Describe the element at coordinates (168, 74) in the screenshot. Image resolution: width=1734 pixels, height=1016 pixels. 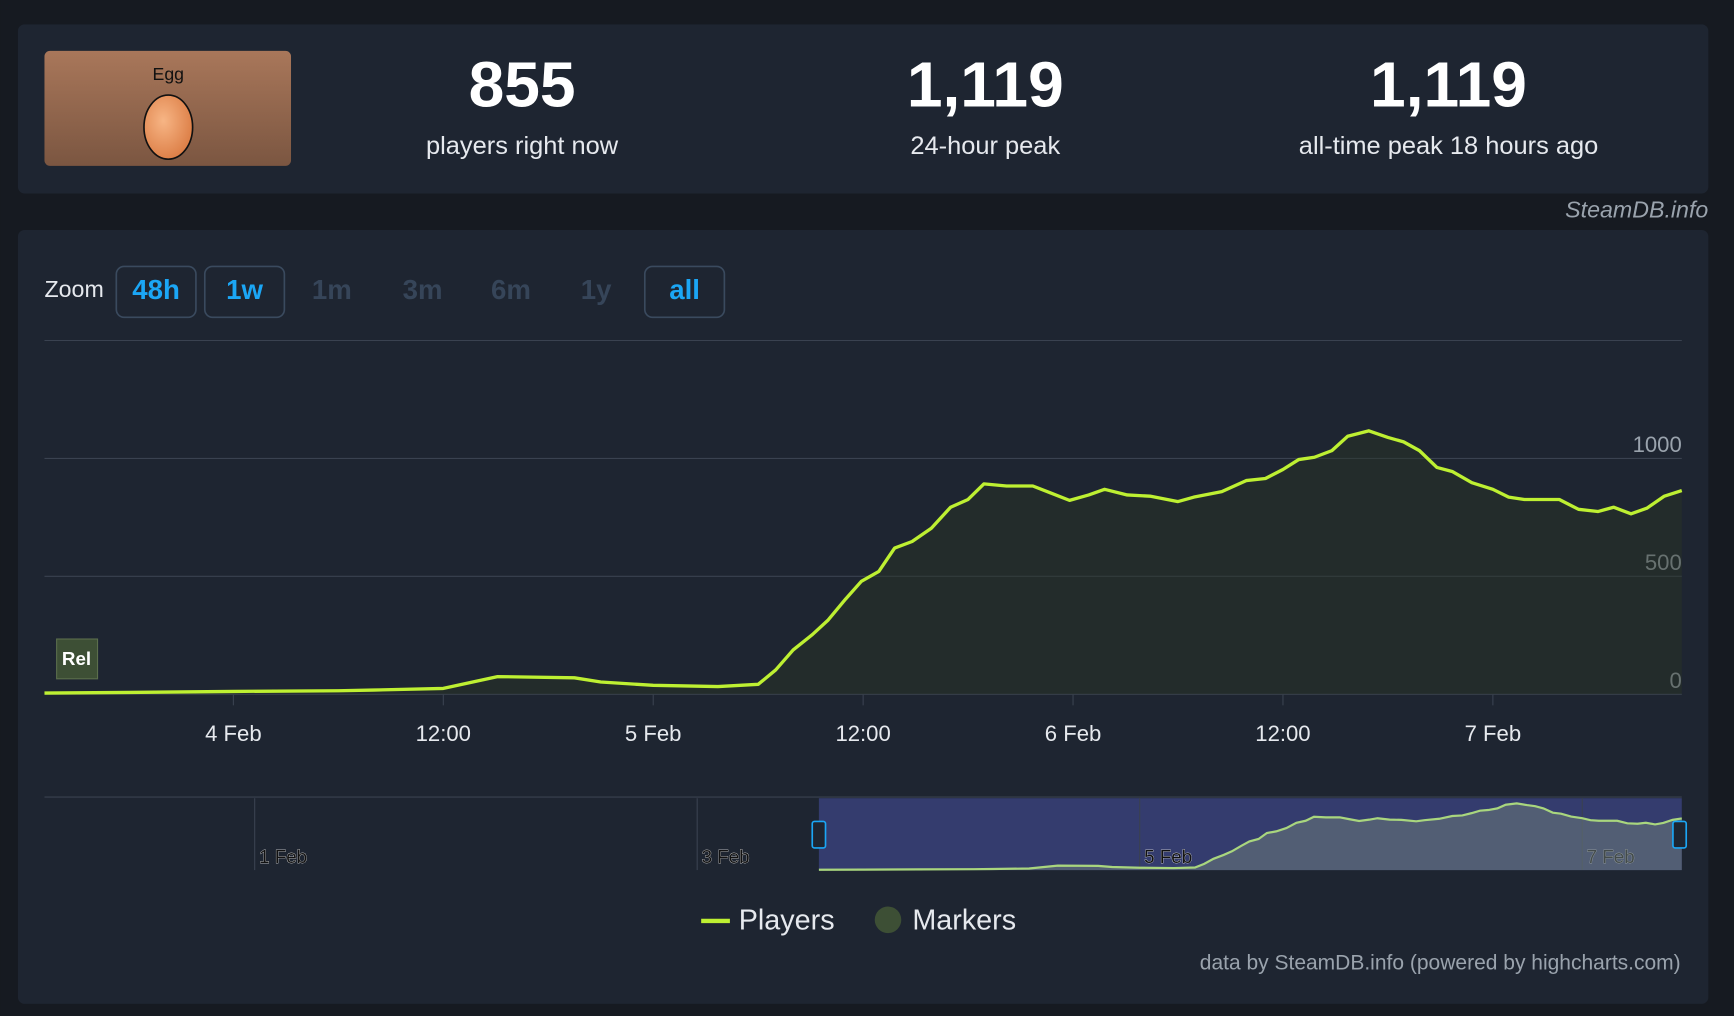
I see `game-name: Egg` at that location.